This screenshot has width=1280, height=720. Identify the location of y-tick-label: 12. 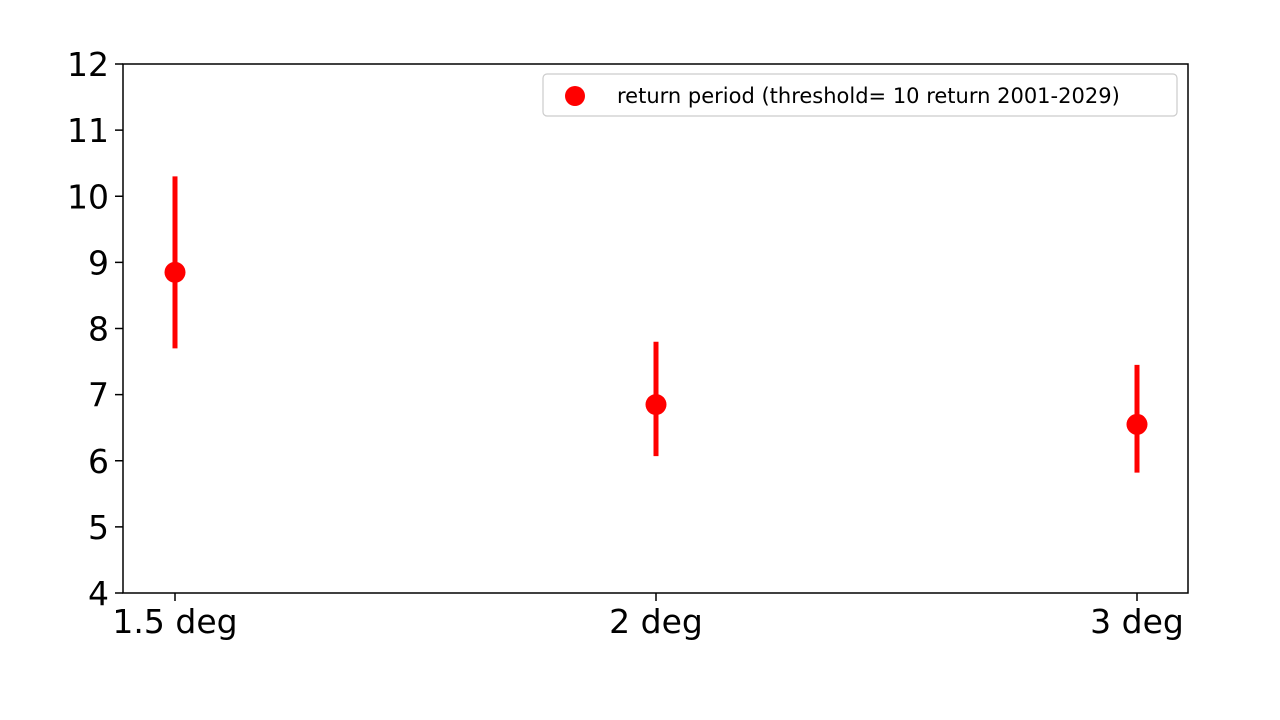
(88, 64).